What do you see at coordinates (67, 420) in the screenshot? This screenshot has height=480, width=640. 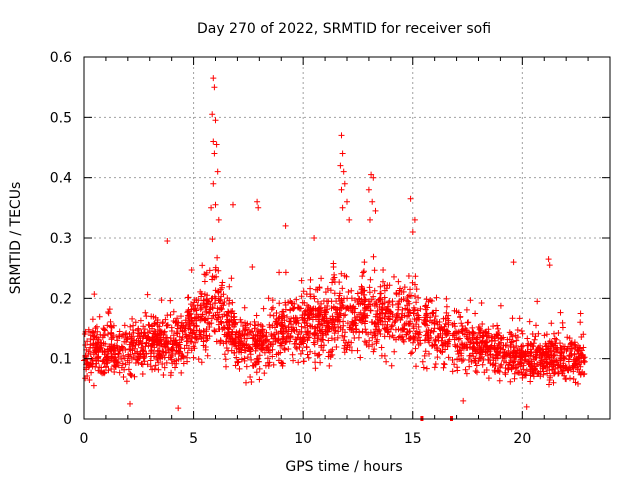 I see `y-tick-label: 0` at bounding box center [67, 420].